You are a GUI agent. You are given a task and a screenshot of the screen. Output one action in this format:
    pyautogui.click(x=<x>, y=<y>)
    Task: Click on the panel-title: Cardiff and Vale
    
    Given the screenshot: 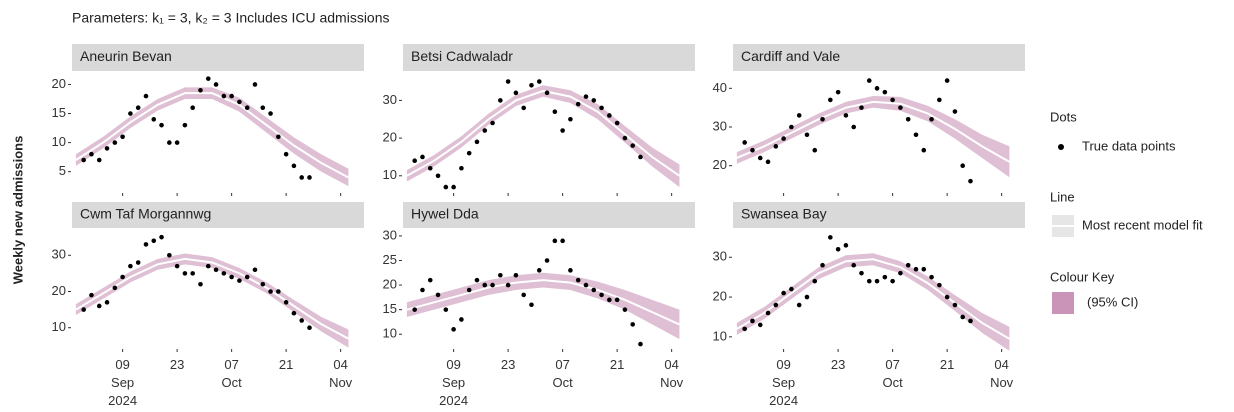 What is the action you would take?
    pyautogui.click(x=790, y=56)
    